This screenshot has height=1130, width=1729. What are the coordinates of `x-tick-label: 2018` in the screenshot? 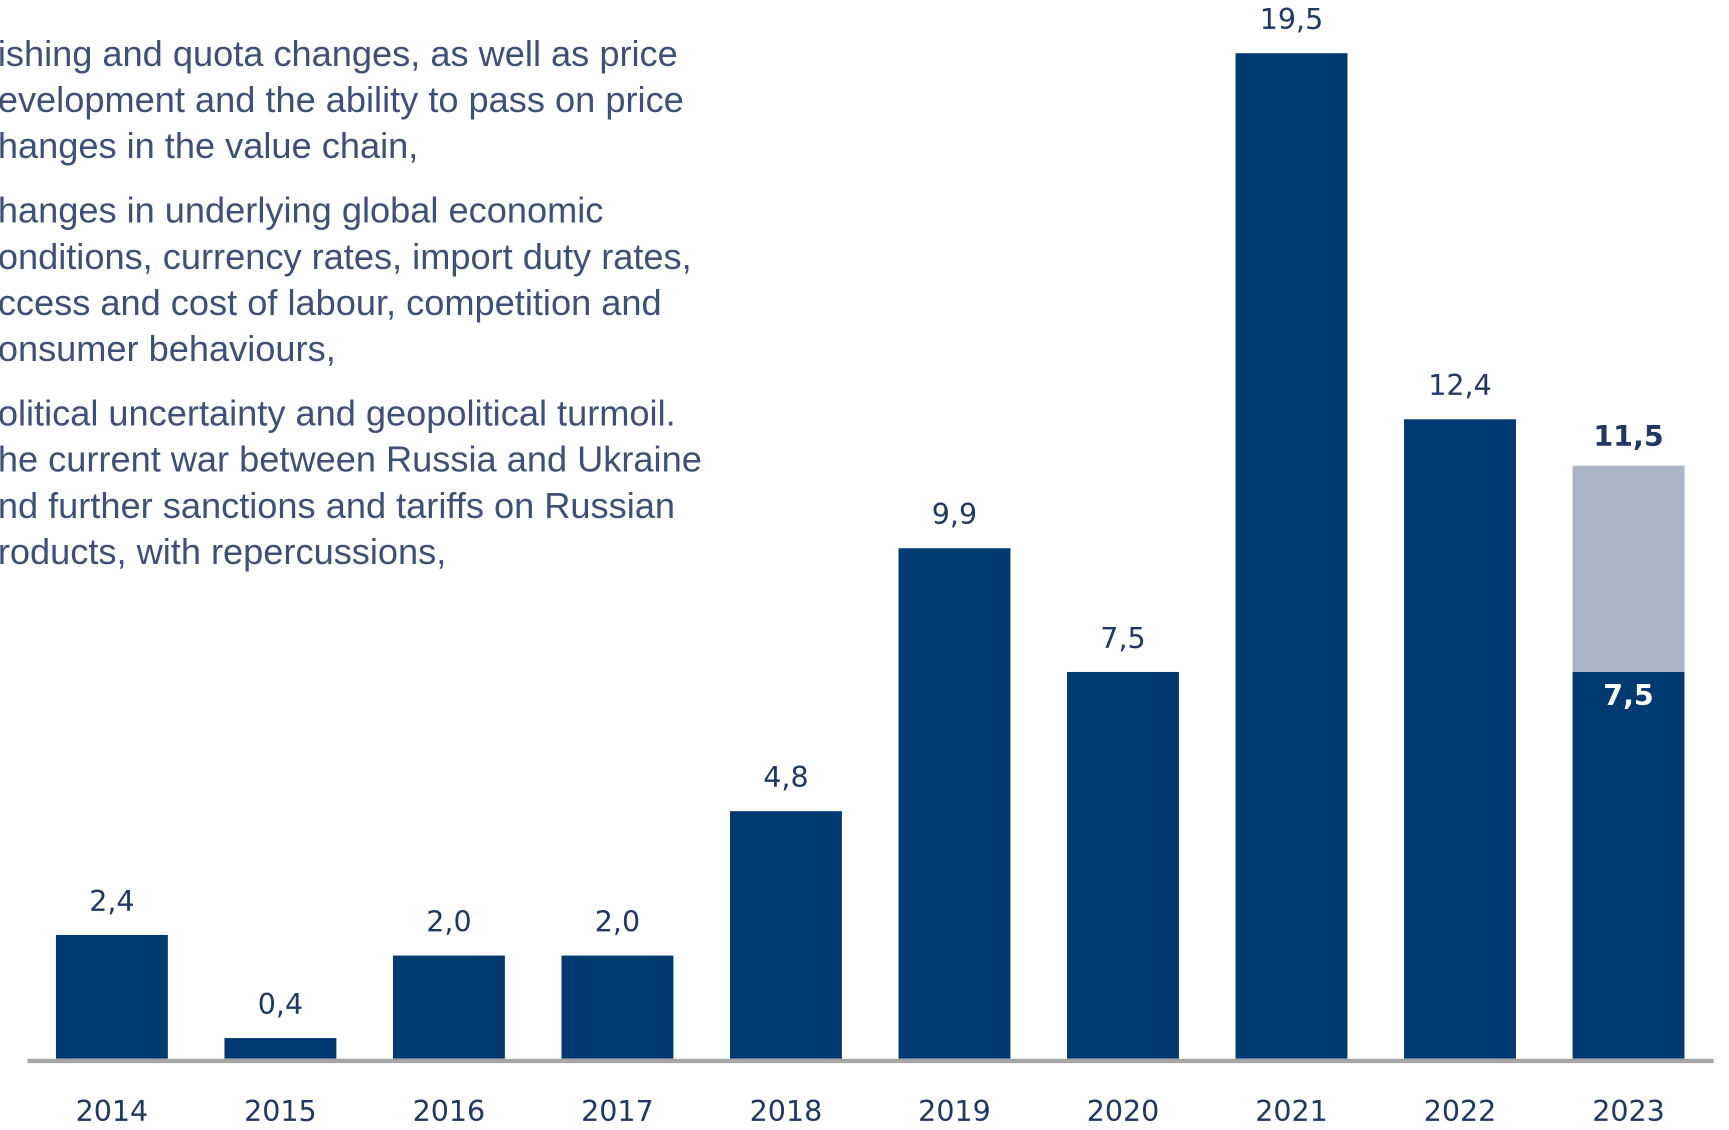 It's located at (786, 1111).